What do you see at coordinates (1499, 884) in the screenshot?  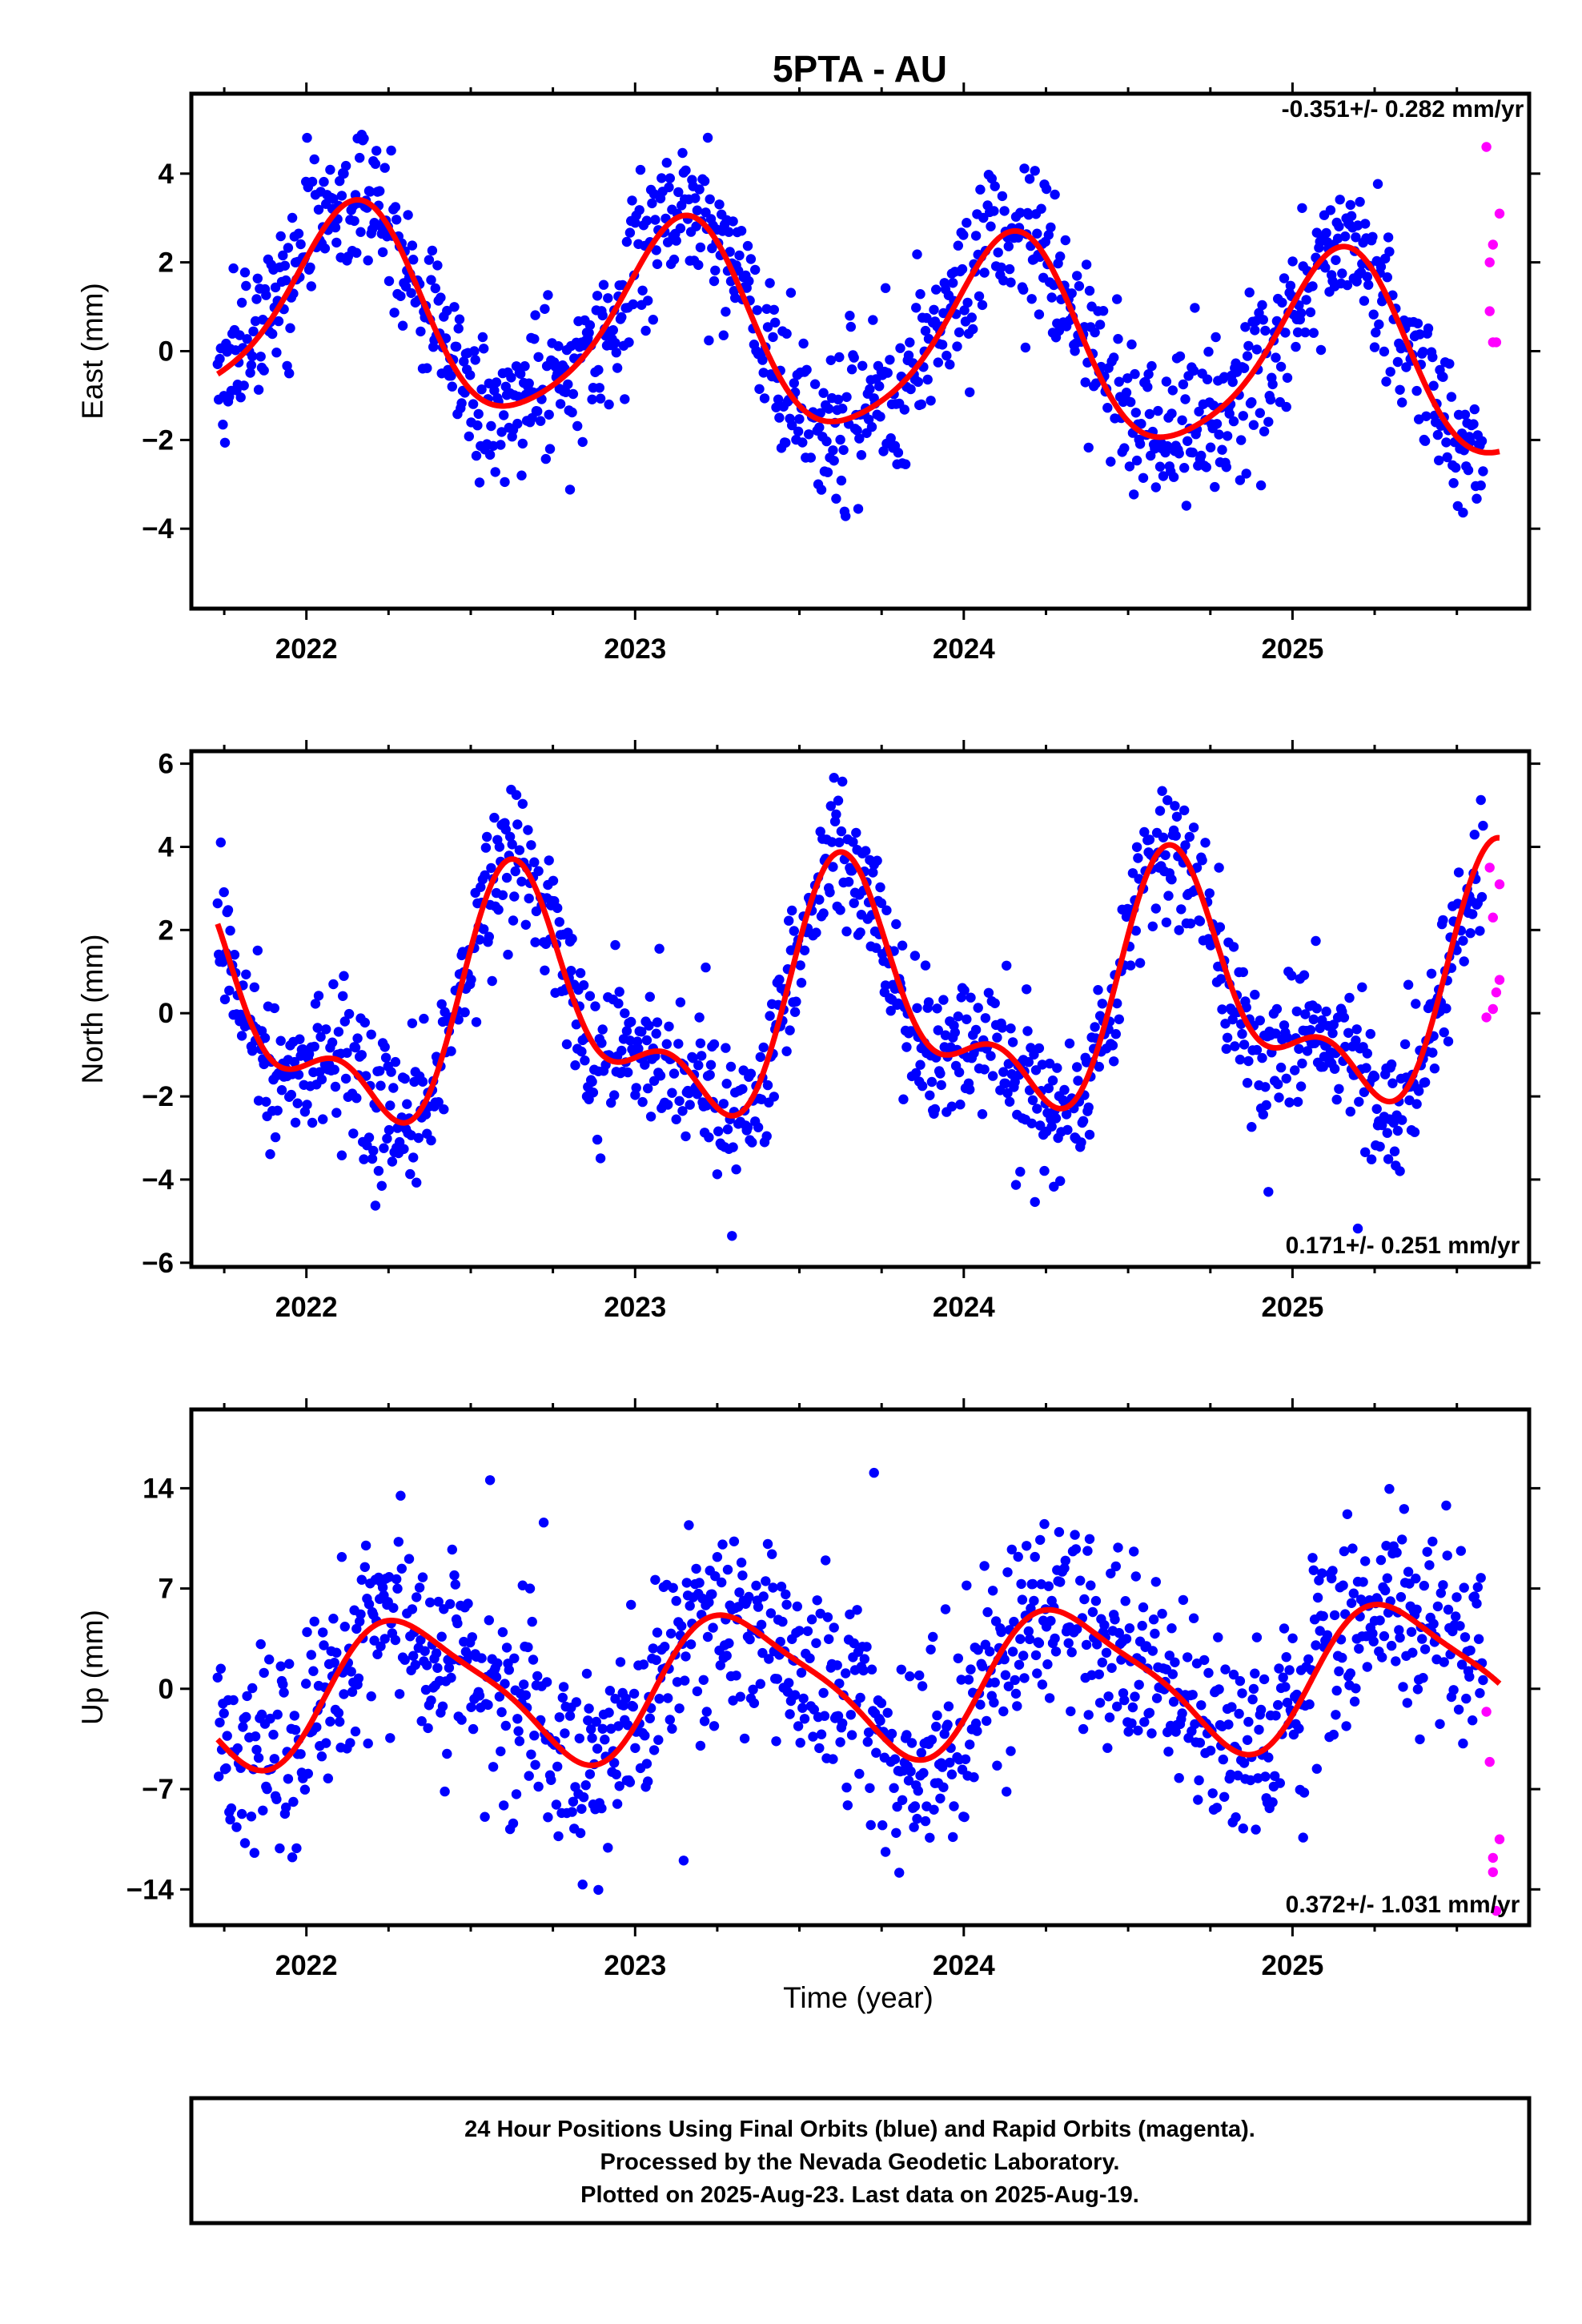 I see `rapid-orbit-point` at bounding box center [1499, 884].